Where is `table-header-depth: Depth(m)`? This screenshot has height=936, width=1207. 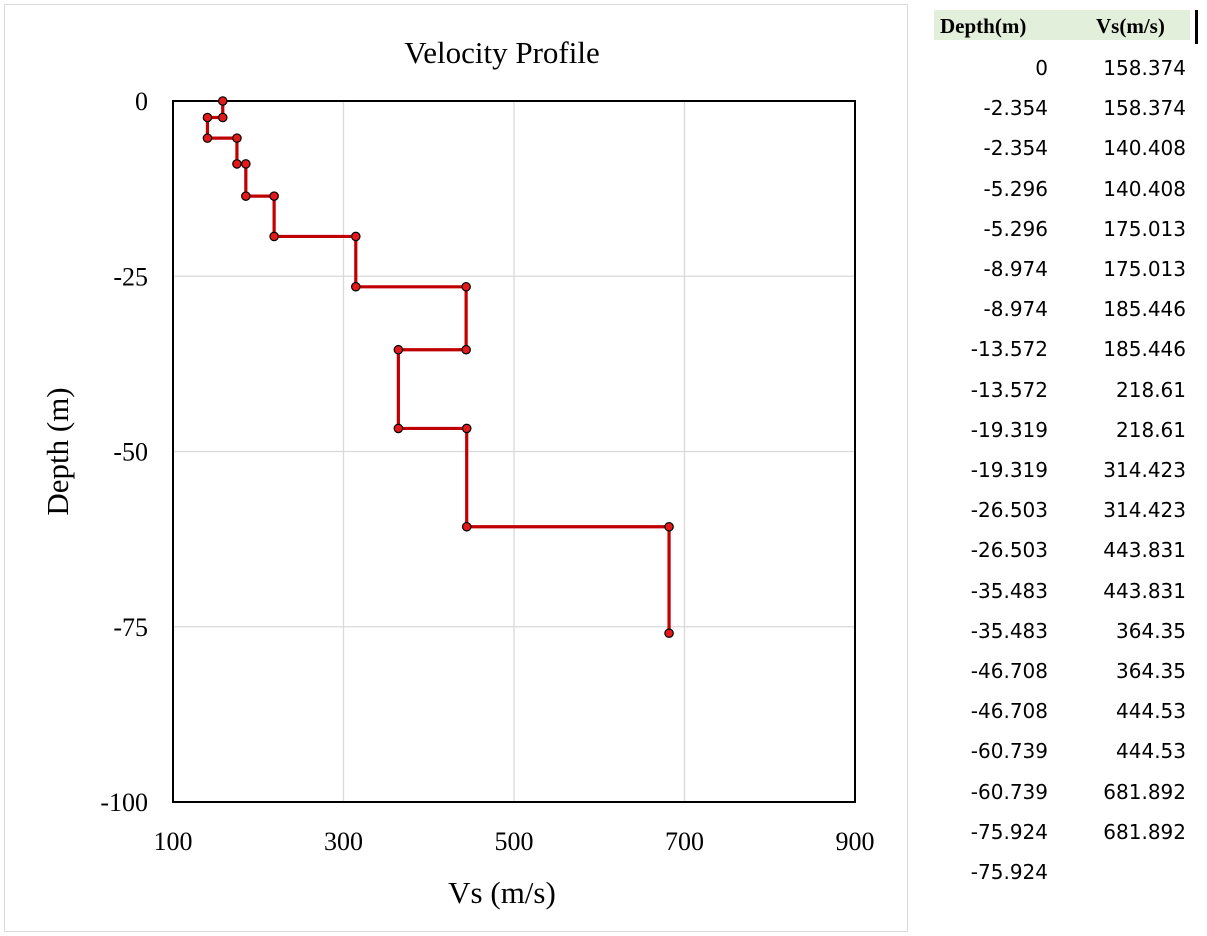 table-header-depth: Depth(m) is located at coordinates (983, 26).